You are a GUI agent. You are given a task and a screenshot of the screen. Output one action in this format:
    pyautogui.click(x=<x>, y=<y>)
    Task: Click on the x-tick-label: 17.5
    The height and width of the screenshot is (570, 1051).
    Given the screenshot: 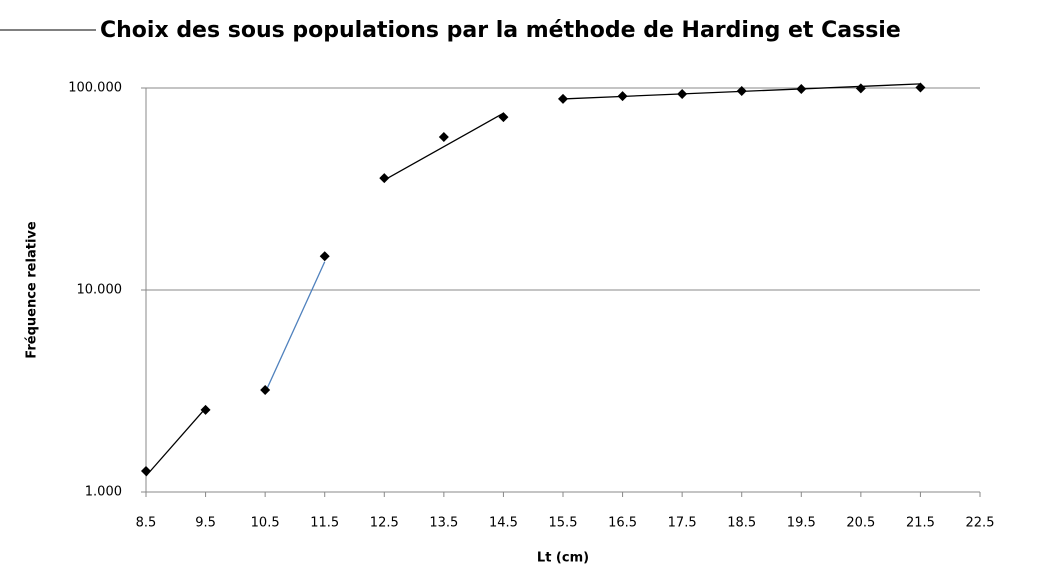 What is the action you would take?
    pyautogui.click(x=682, y=523)
    